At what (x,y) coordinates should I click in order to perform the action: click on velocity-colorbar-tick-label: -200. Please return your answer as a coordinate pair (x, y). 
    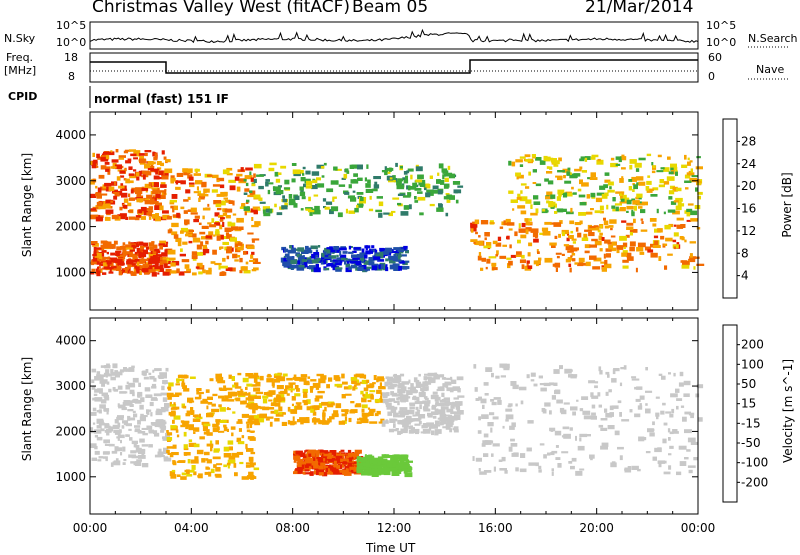
    Looking at the image, I should click on (754, 482).